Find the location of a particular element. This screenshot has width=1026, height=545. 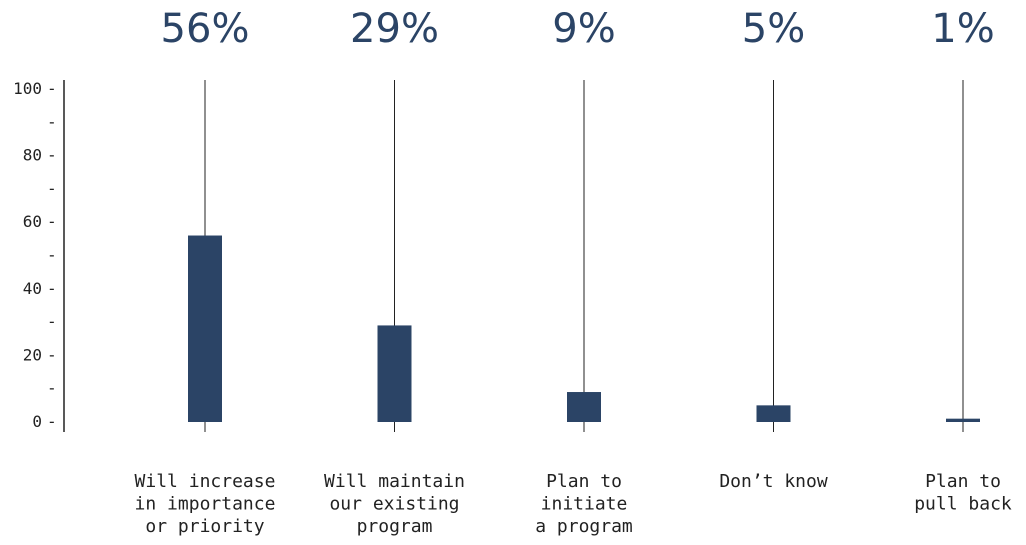

category-label: program is located at coordinates (395, 526).